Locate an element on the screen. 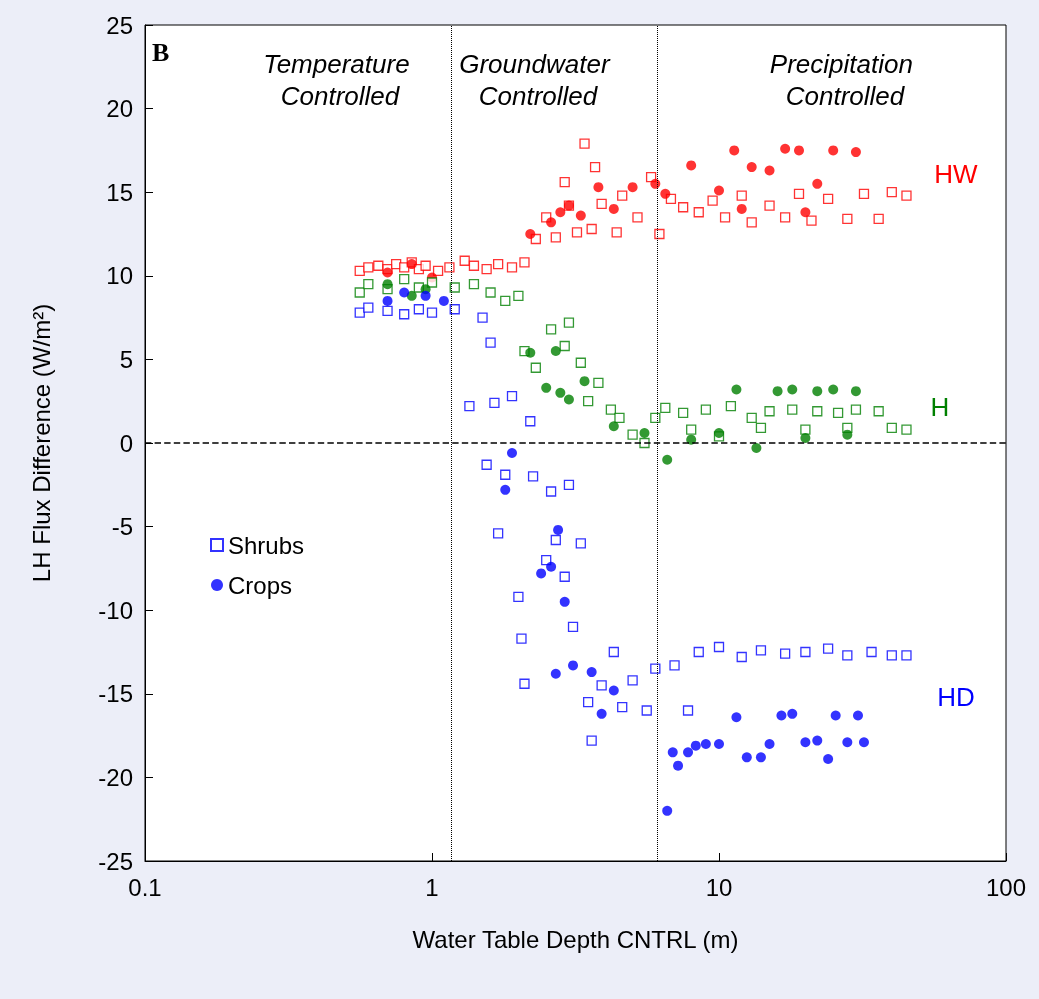 This screenshot has height=999, width=1039. y-tick-label: 10 is located at coordinates (119, 276).